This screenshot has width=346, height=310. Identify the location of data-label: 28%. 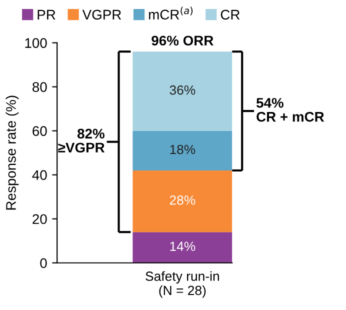
(183, 200).